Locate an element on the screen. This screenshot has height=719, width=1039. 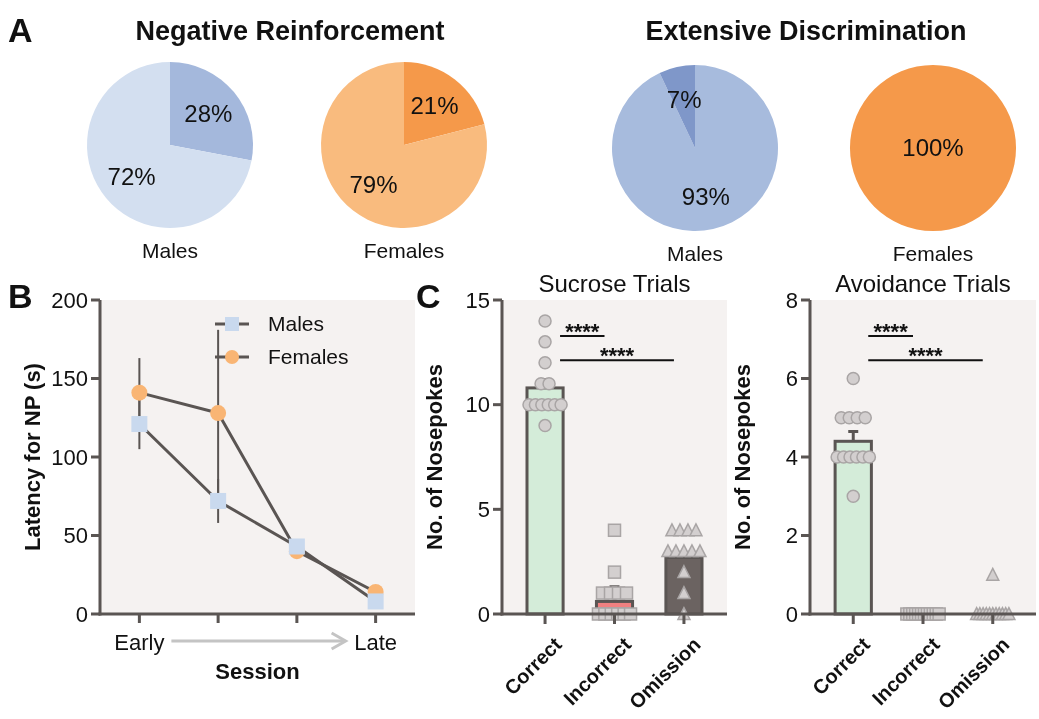
legend-label: Females is located at coordinates (308, 357).